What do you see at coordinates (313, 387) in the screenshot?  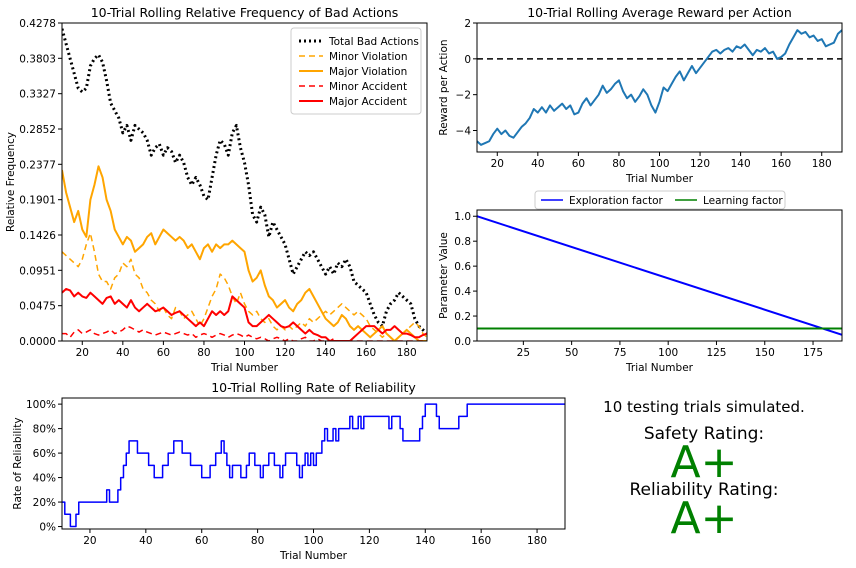 I see `chart-title: 10-Trial Rolling Rate of Reliability` at bounding box center [313, 387].